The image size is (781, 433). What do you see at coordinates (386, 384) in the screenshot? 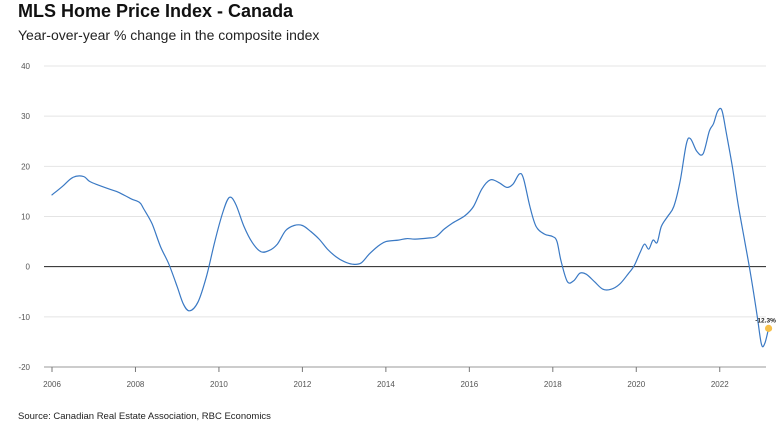
I see `x-tick-label: 2014` at bounding box center [386, 384].